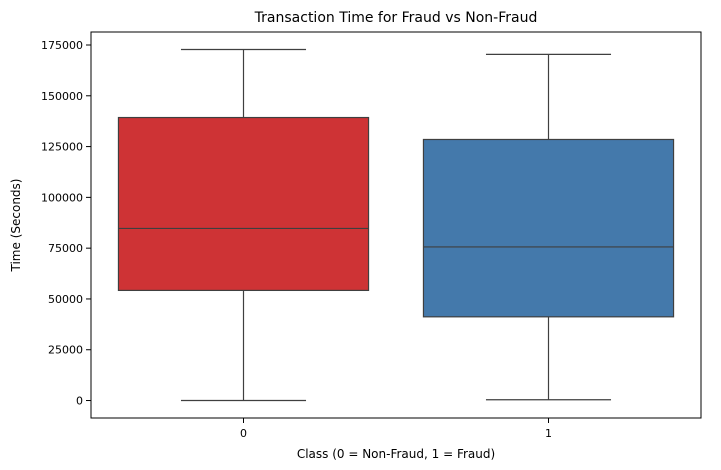  Describe the element at coordinates (66, 223) in the screenshot. I see `y-axis: 0 25000 50000 75000 100000 125000 150000 175000` at that location.